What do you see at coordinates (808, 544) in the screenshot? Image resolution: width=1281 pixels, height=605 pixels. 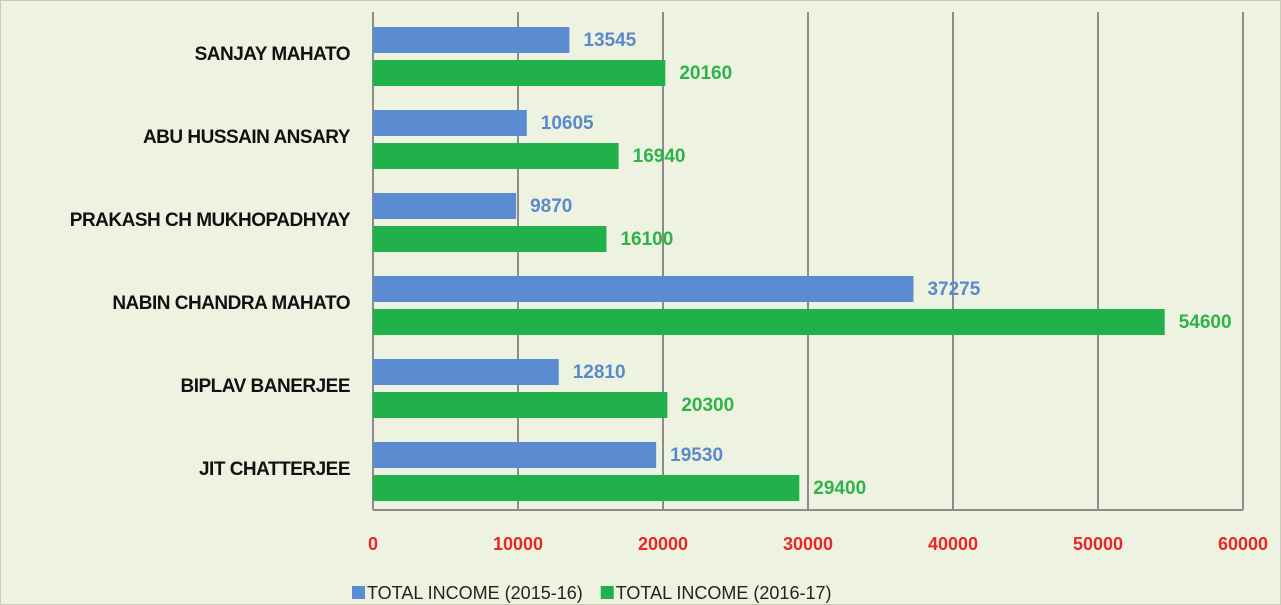 I see `x-tick-label: 30000` at bounding box center [808, 544].